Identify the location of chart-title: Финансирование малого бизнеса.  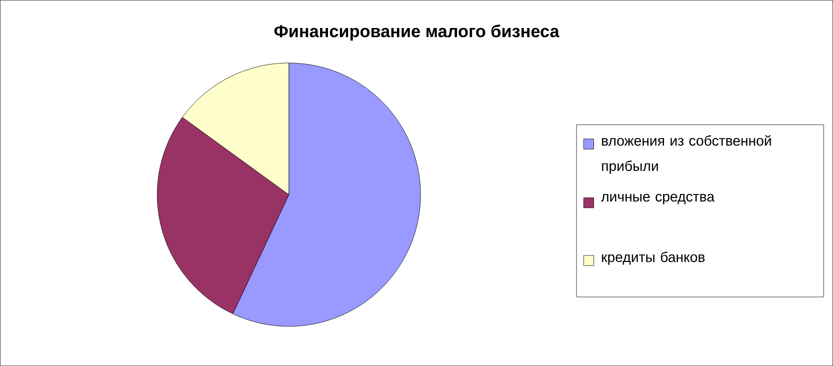
(417, 32).